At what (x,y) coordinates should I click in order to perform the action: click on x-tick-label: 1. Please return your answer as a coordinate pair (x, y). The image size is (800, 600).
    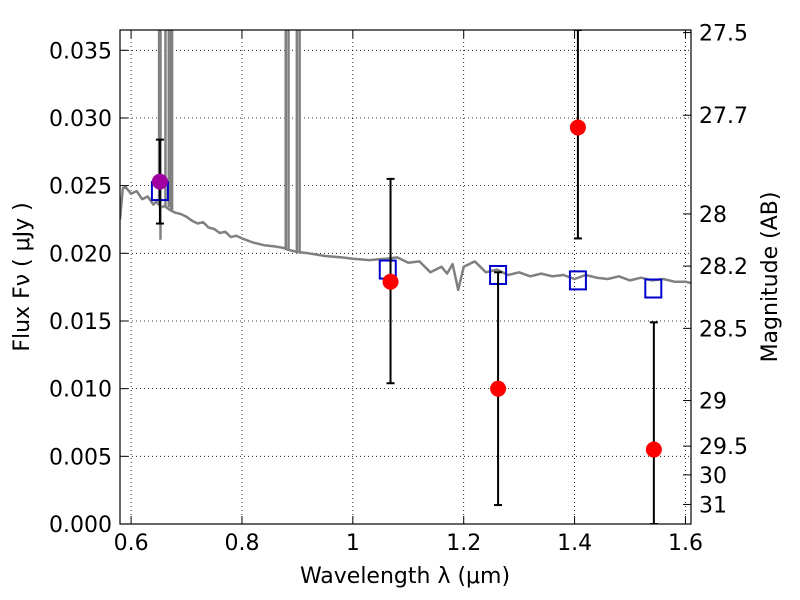
    Looking at the image, I should click on (353, 543).